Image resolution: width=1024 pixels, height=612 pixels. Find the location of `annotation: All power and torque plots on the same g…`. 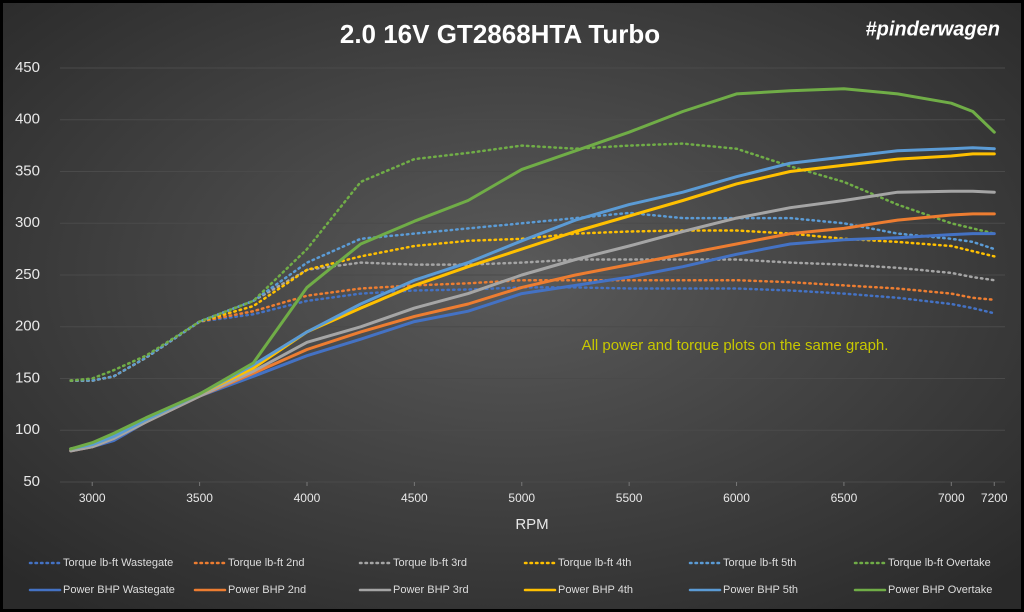

annotation: All power and torque plots on the same g… is located at coordinates (735, 345).